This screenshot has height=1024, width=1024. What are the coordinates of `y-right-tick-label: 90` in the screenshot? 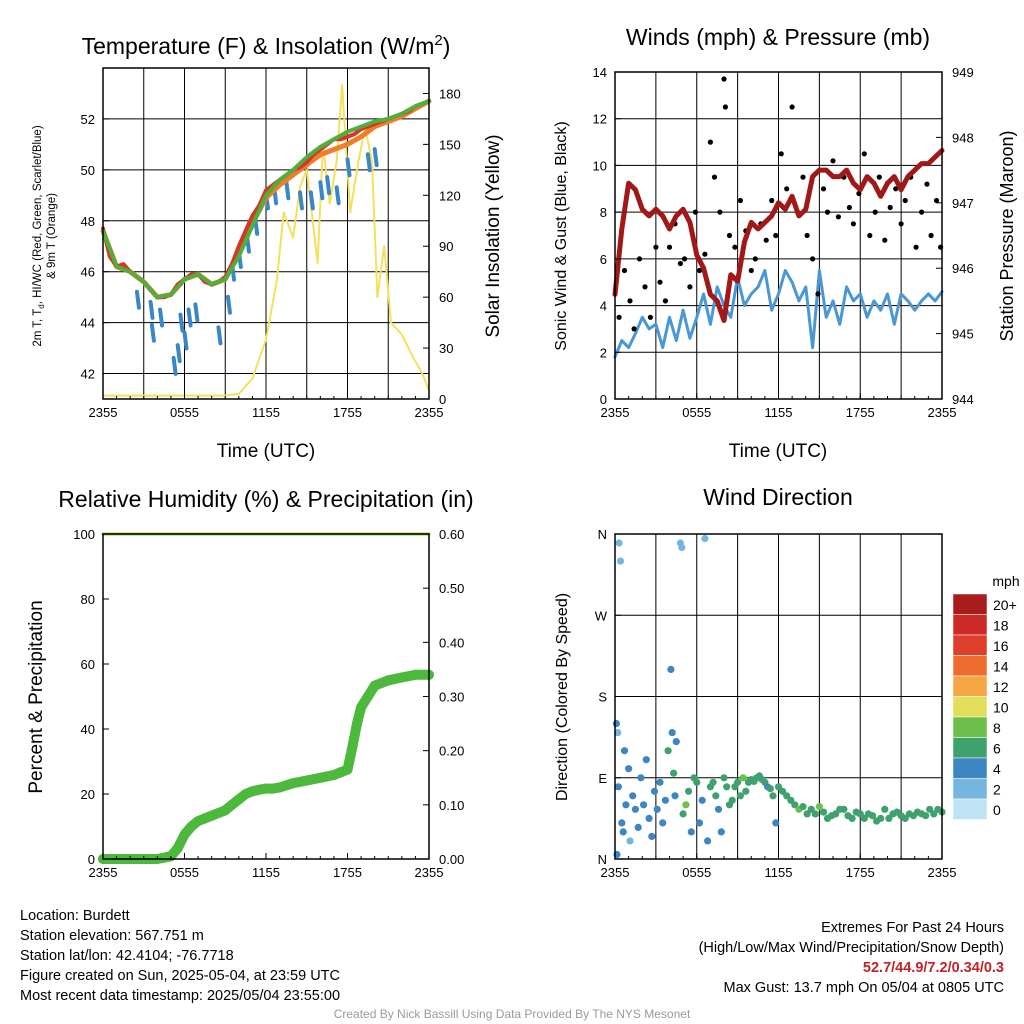 It's located at (446, 246).